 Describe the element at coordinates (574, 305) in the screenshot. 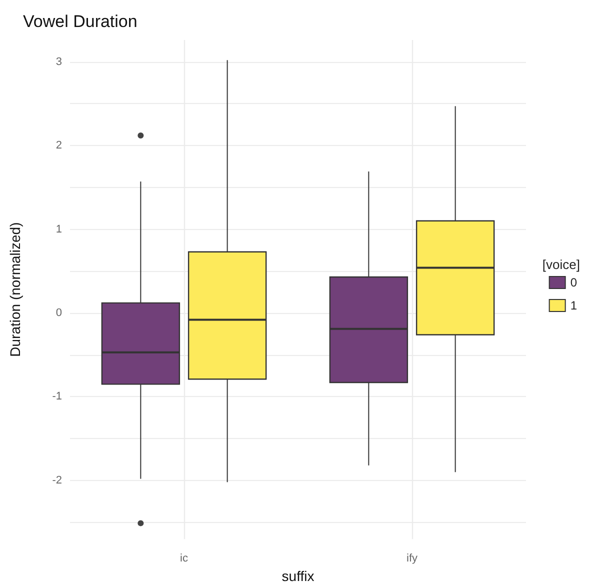

I see `legend-label: 1` at that location.